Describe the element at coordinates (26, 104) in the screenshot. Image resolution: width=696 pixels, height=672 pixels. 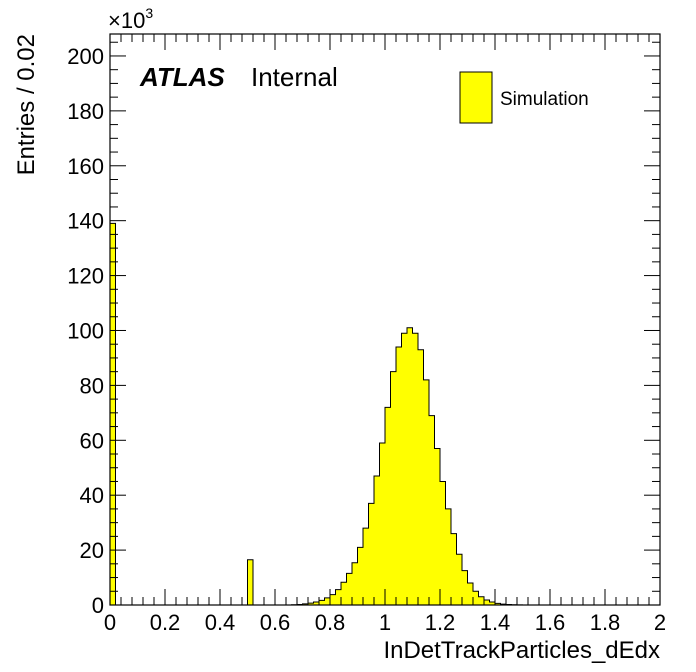
I see `y-axis-title: Entries / 0.02` at that location.